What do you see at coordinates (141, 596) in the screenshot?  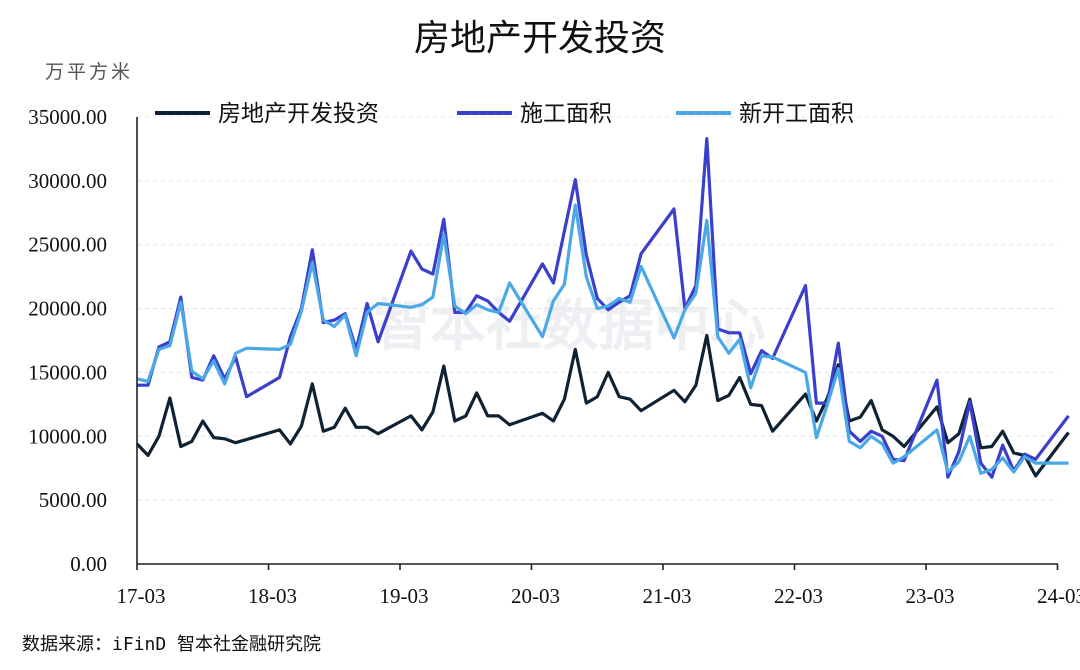 I see `x-tick-label: 17-03` at bounding box center [141, 596].